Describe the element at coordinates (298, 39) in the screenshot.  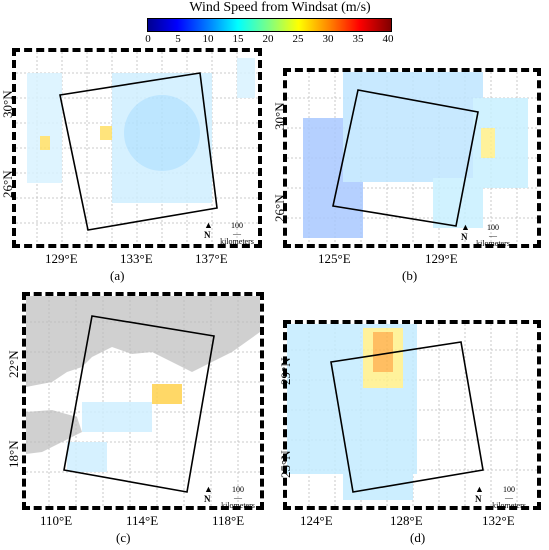
I see `colorbar-tick: 25` at that location.